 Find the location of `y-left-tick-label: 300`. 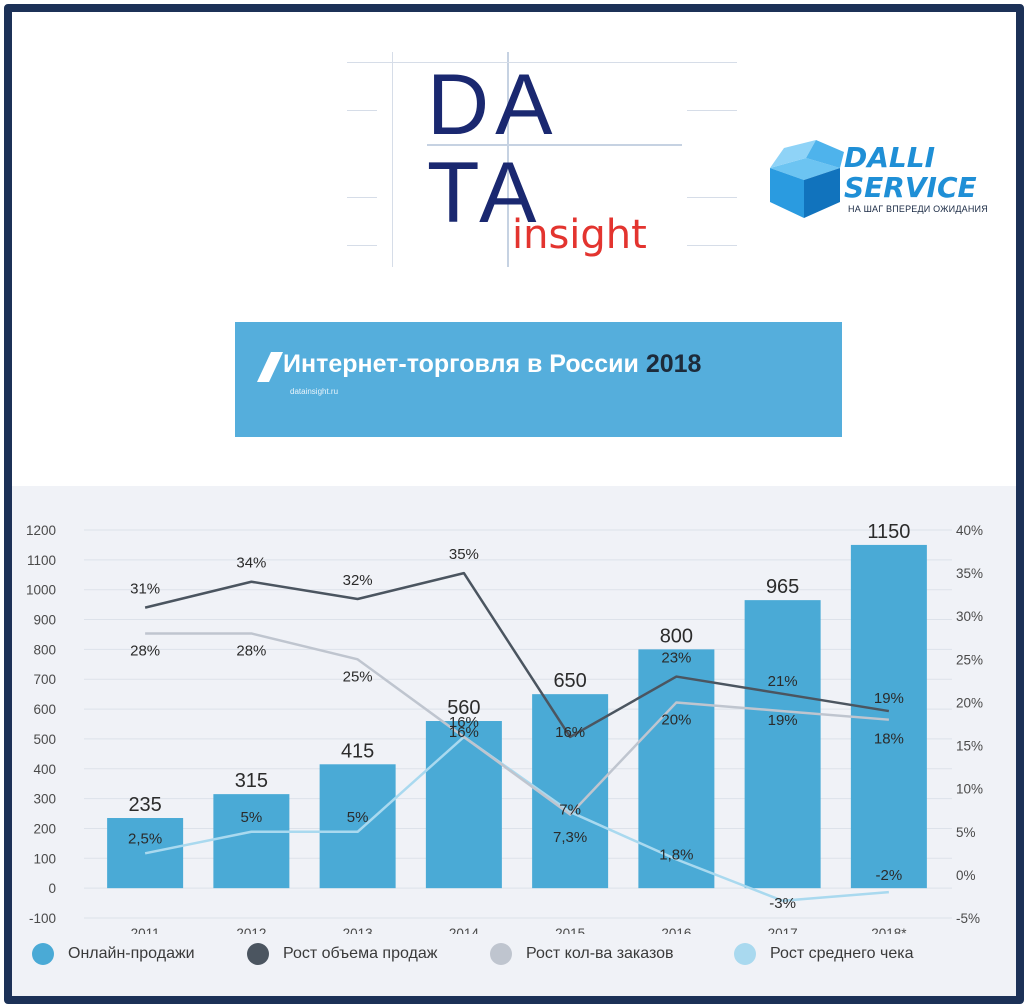

y-left-tick-label: 300 is located at coordinates (44, 799).